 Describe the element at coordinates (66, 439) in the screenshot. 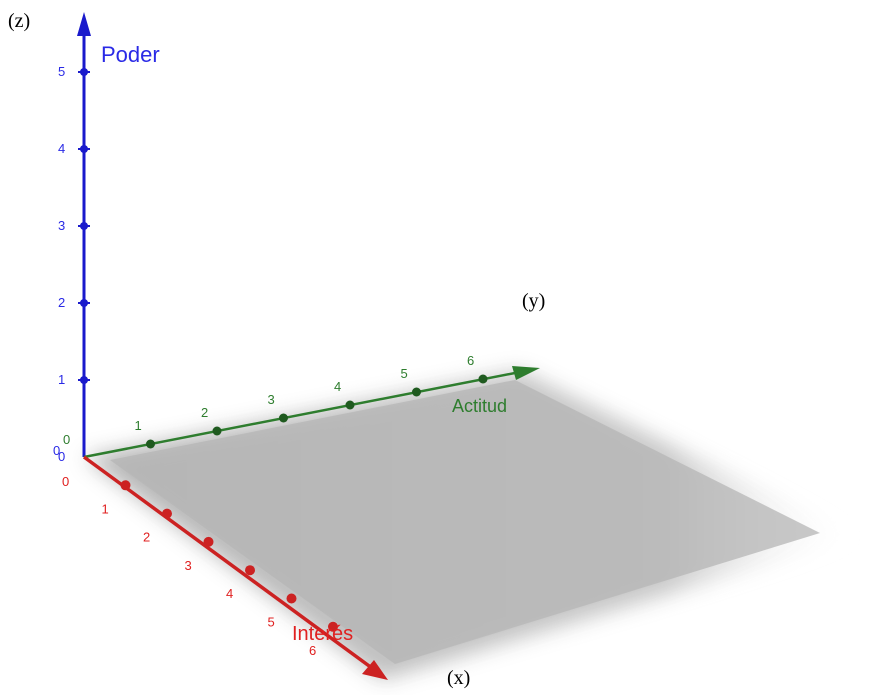

I see `y-origin-label: 0` at that location.